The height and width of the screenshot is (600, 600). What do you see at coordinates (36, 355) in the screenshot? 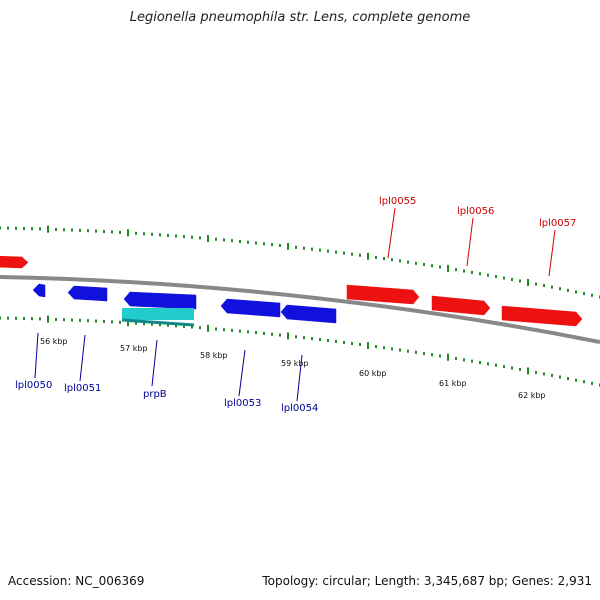
I see `leader-lpl0050` at bounding box center [36, 355].